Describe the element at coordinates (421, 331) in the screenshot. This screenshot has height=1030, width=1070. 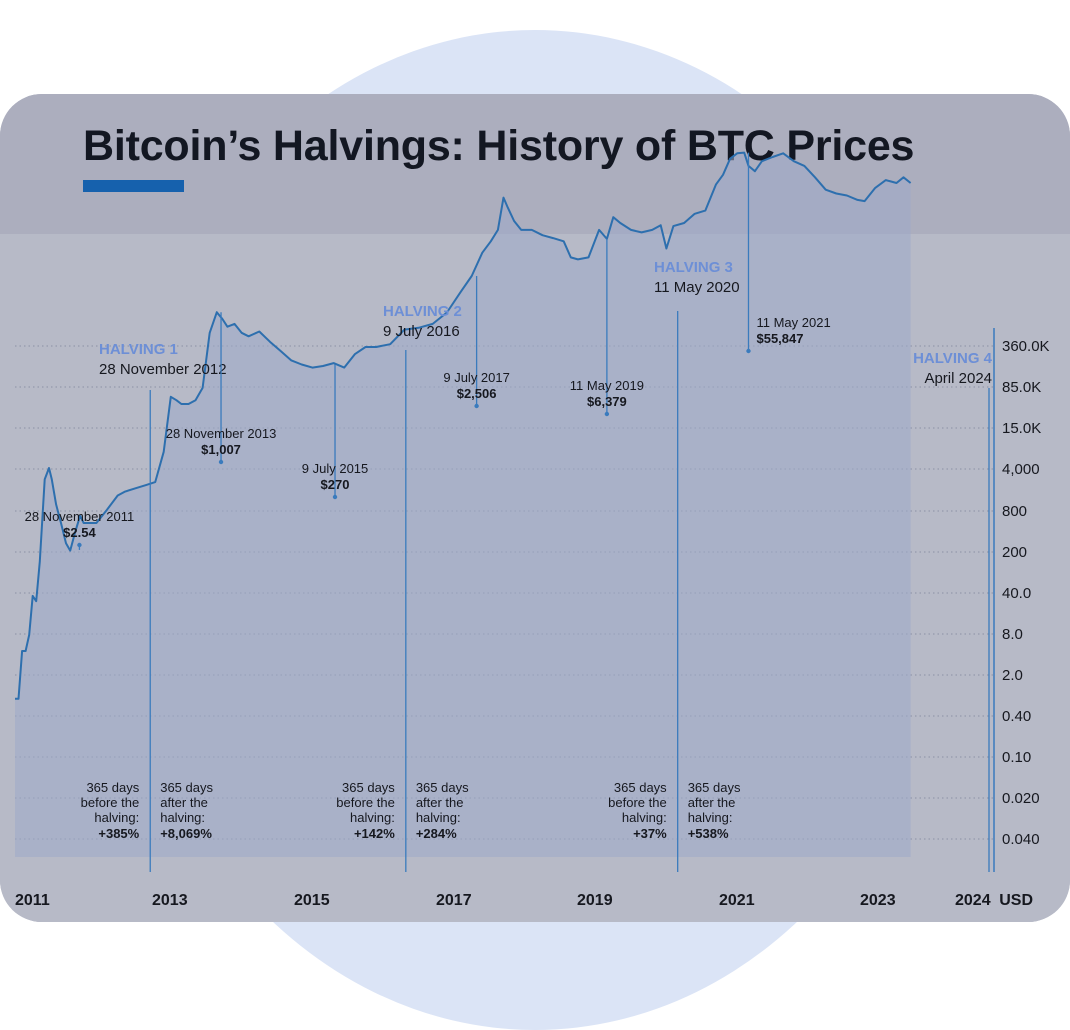
I see `halving-date: 9 July 2016` at that location.